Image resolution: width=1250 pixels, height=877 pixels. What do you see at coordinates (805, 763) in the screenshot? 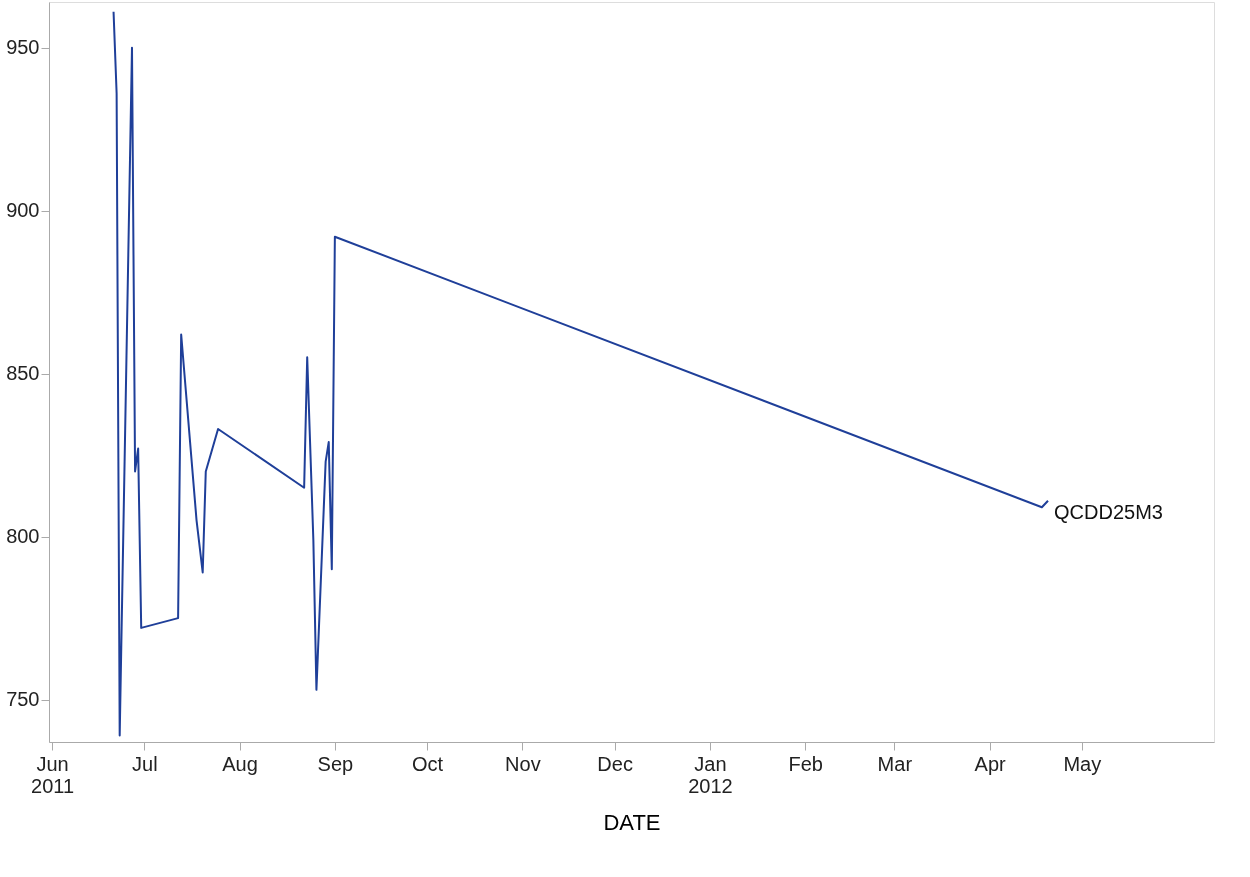
I see `x-tick-label: Feb` at bounding box center [805, 763].